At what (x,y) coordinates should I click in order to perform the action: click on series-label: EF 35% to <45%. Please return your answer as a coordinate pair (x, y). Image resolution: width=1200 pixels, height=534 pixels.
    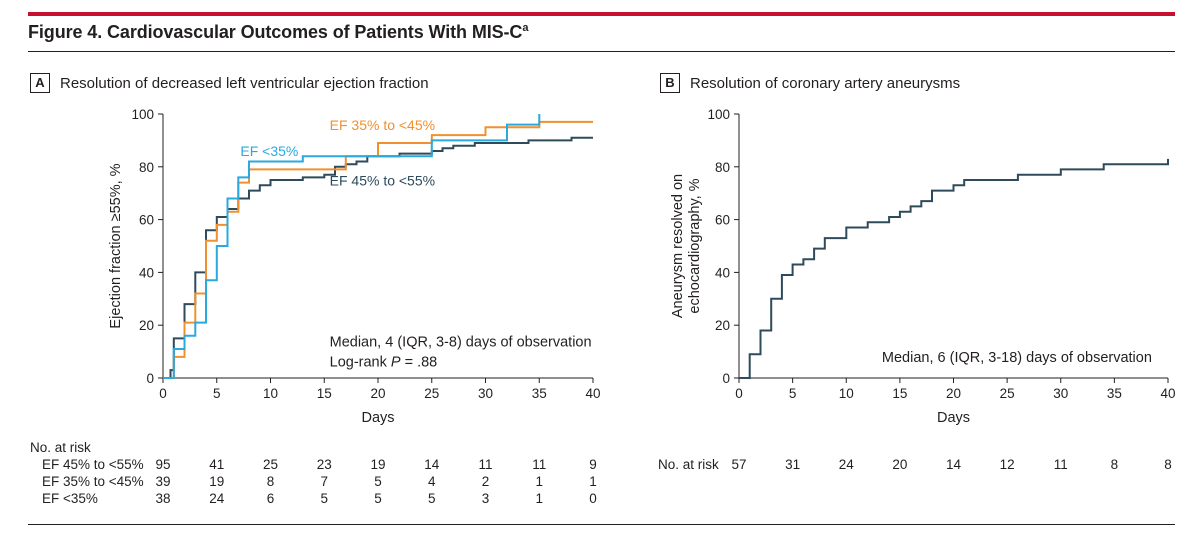
    Looking at the image, I should click on (382, 125).